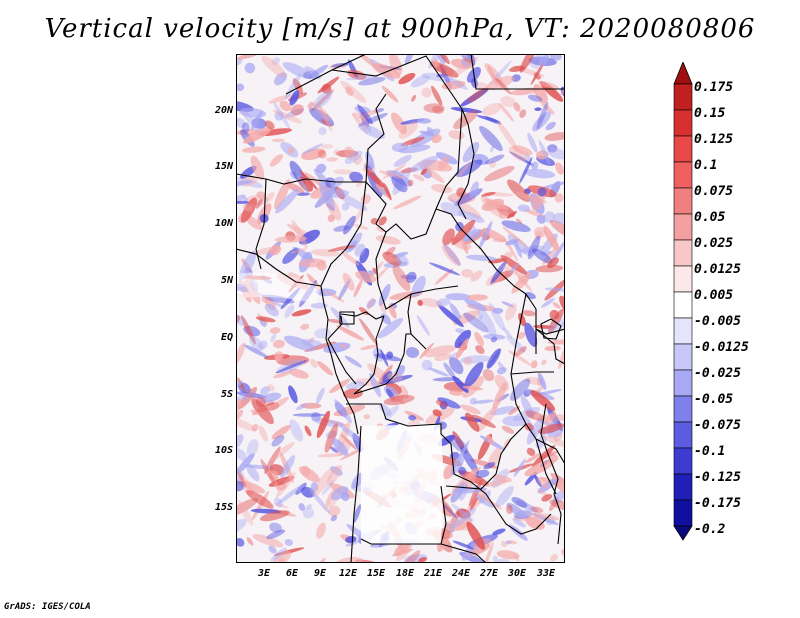 This screenshot has height=618, width=800. I want to click on lon-label: 18E, so click(405, 573).